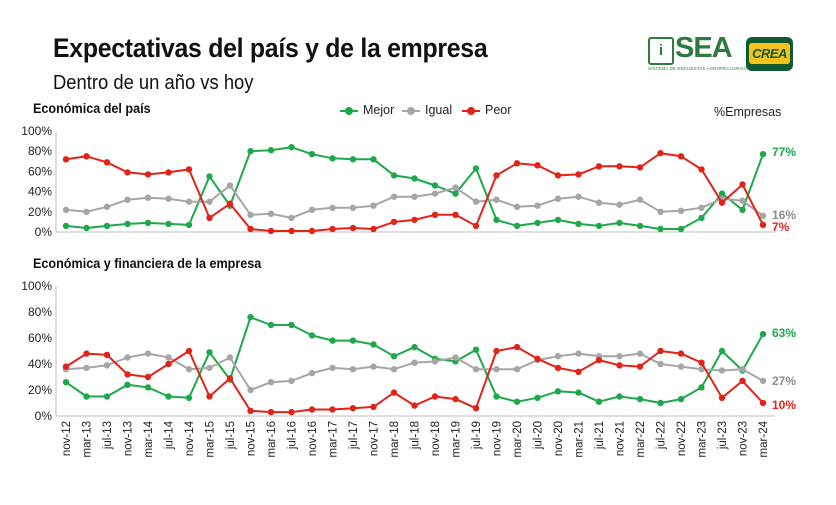  Describe the element at coordinates (781, 227) in the screenshot. I see `chart-1-end-label-peor: 7%` at that location.